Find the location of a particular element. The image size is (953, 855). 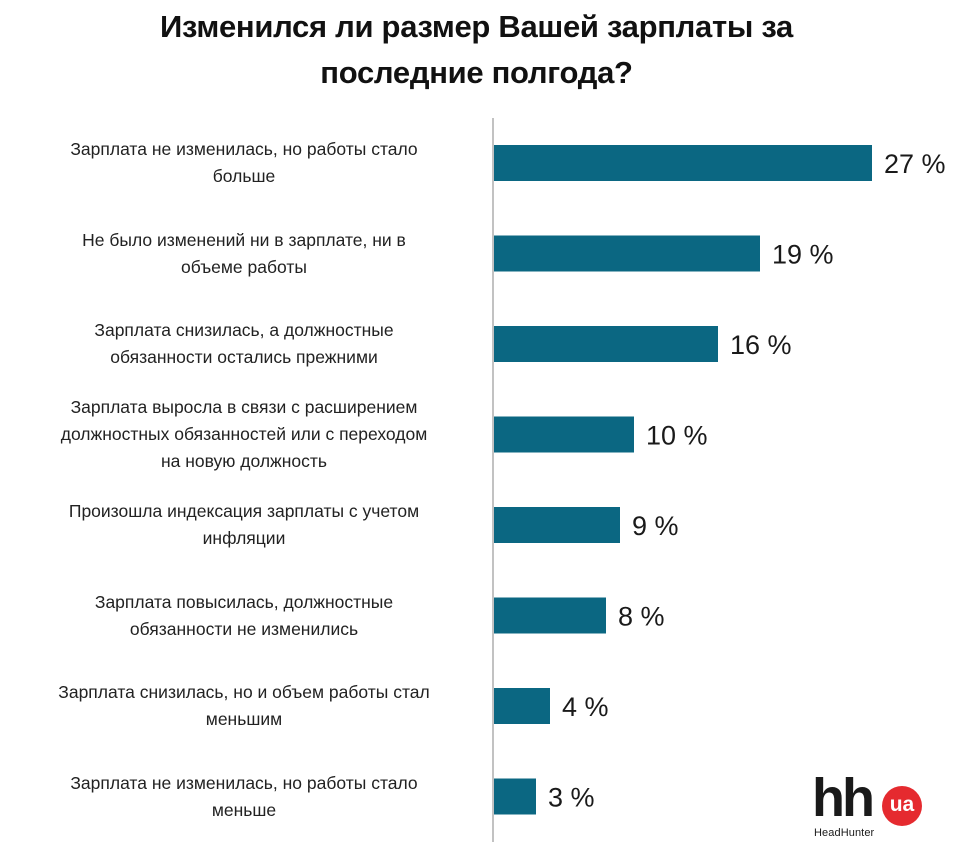

category-label-line: объеме работы is located at coordinates (244, 266).